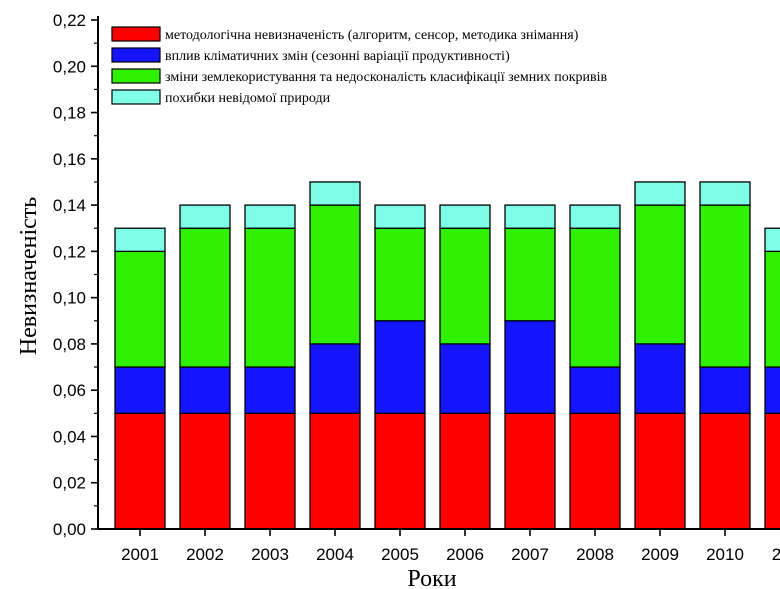 This screenshot has height=589, width=780. Describe the element at coordinates (69, 205) in the screenshot. I see `y-tick-label: 0,14` at that location.